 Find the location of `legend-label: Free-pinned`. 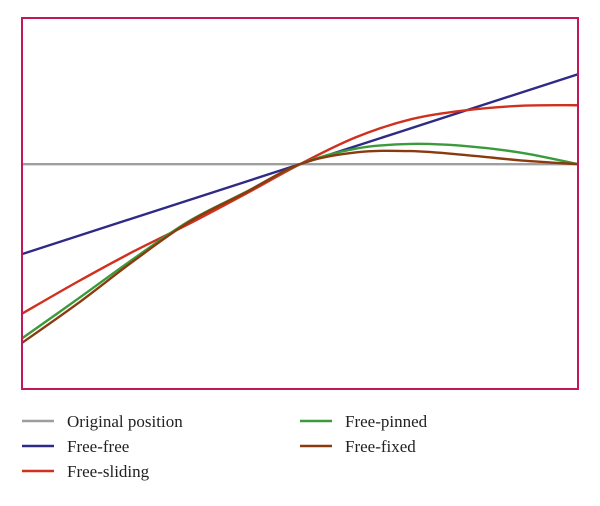

legend-label: Free-pinned is located at coordinates (386, 421).